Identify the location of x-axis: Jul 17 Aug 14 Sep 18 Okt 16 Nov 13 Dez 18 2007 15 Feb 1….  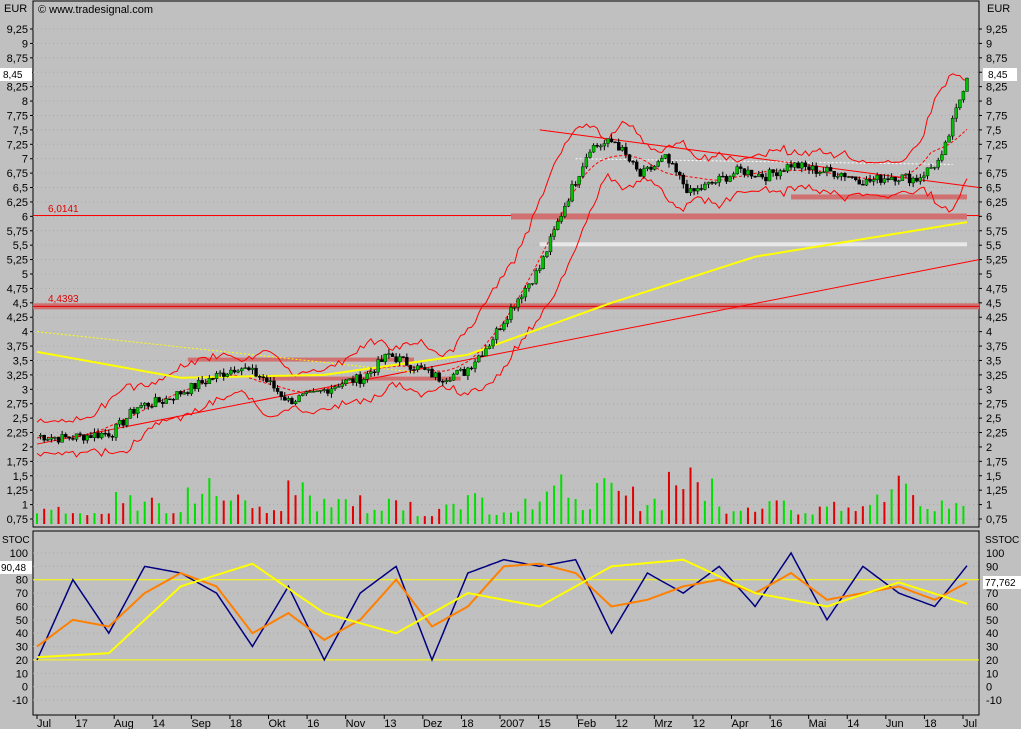
(506, 722).